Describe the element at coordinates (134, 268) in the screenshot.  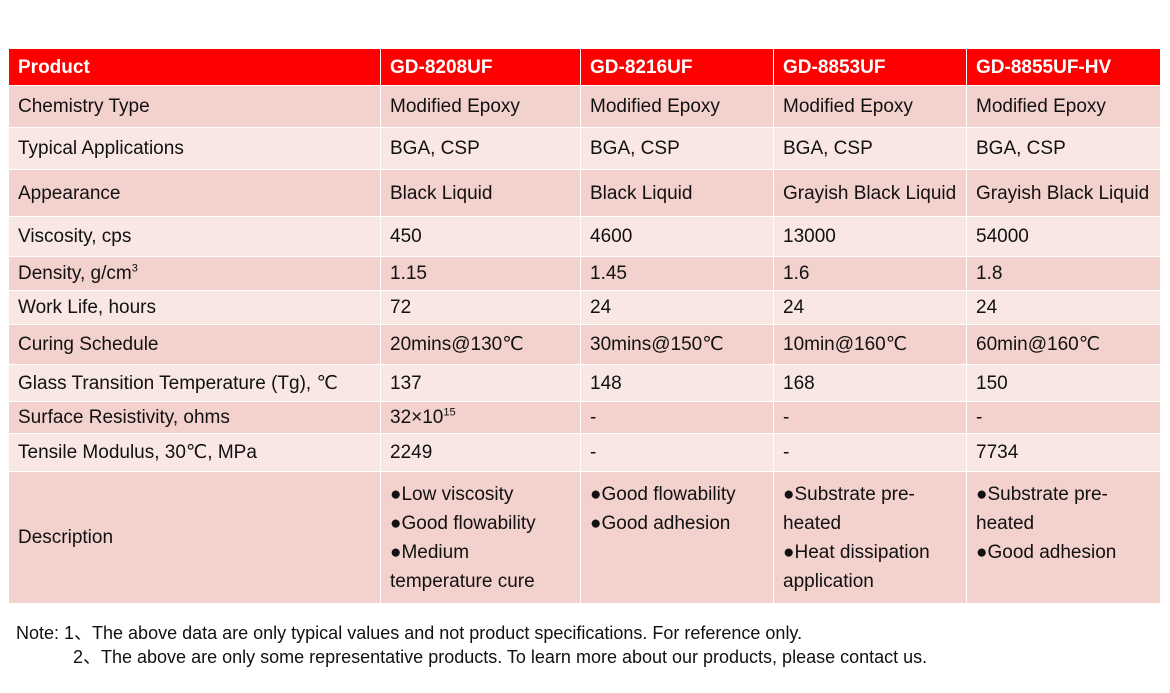
I see `superscript: 3` at that location.